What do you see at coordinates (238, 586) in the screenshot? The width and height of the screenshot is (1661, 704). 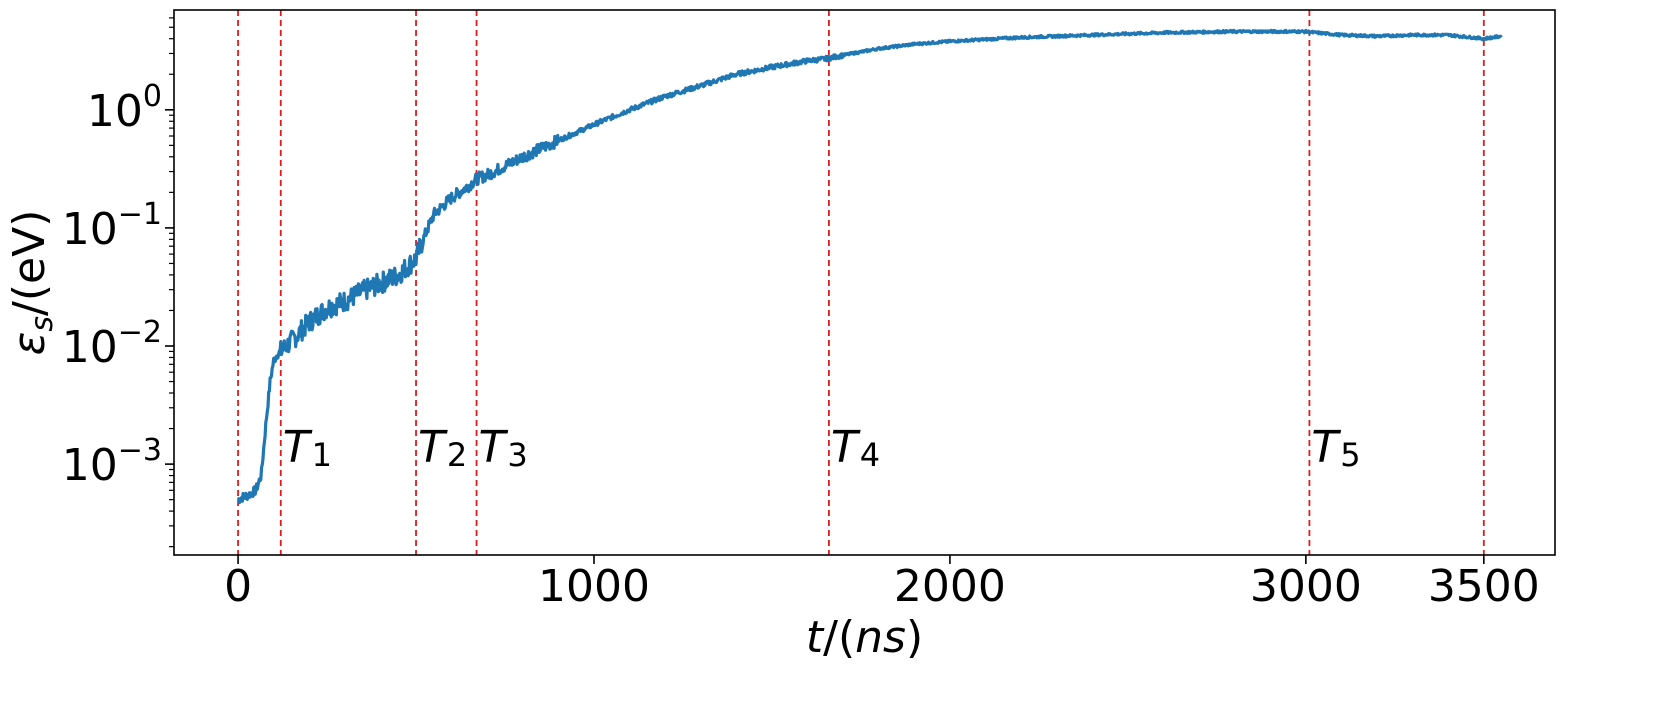 I see `x-tick-label: 0` at bounding box center [238, 586].